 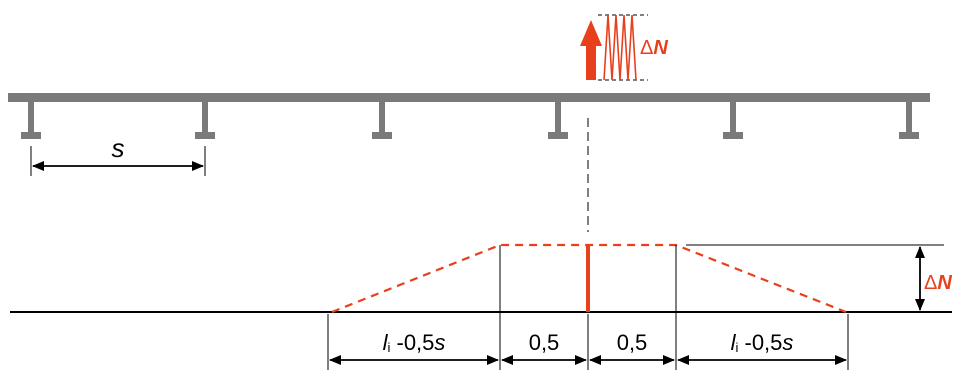 I want to click on load-label: ΔN, so click(x=654, y=48).